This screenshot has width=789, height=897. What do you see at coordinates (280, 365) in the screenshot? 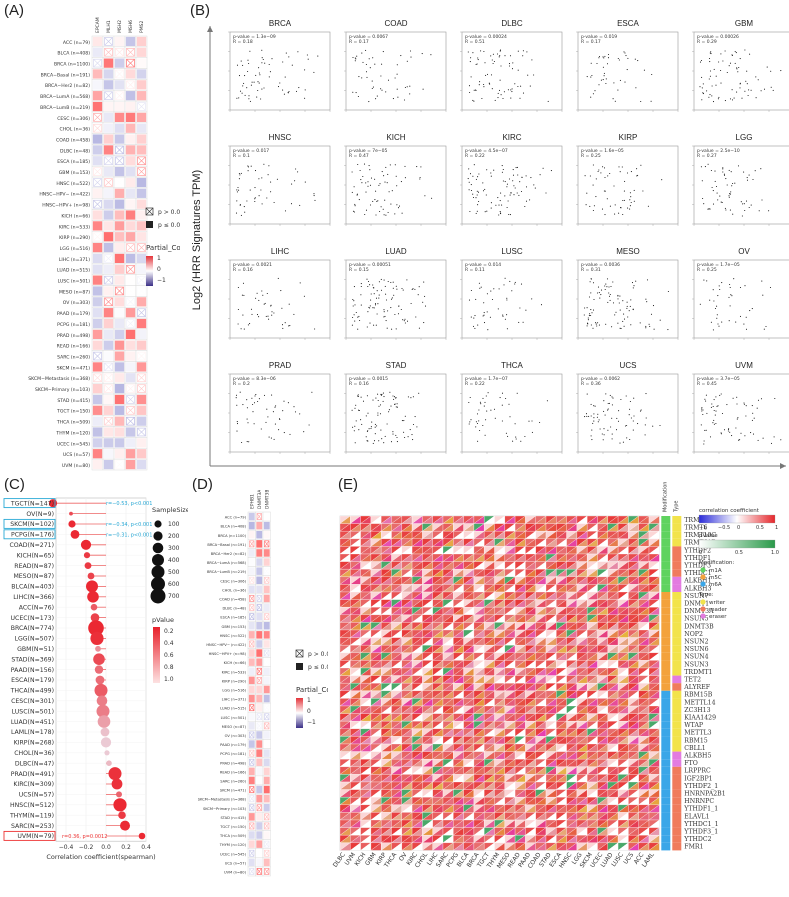
I see `scatter-title: PRAD` at bounding box center [280, 365].